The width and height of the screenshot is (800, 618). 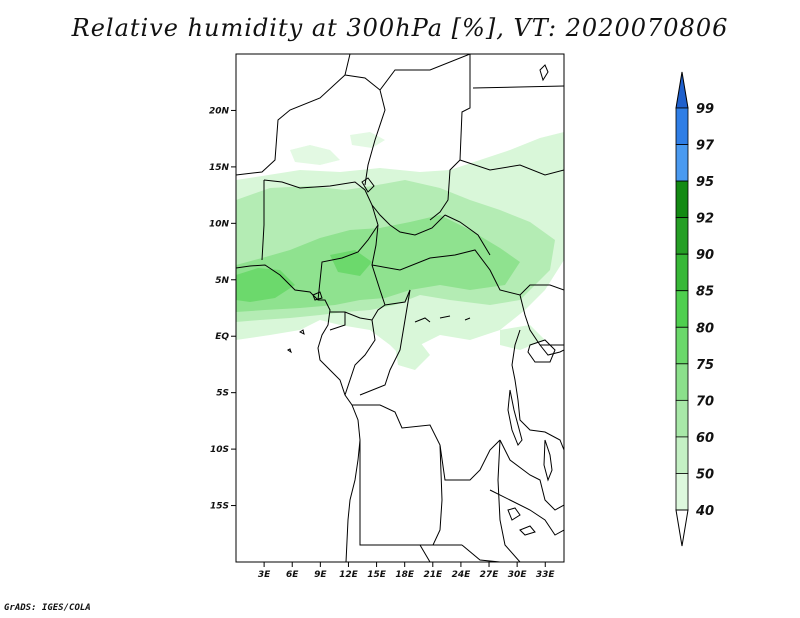 What do you see at coordinates (515, 417) in the screenshot?
I see `lake-tanganyika` at bounding box center [515, 417].